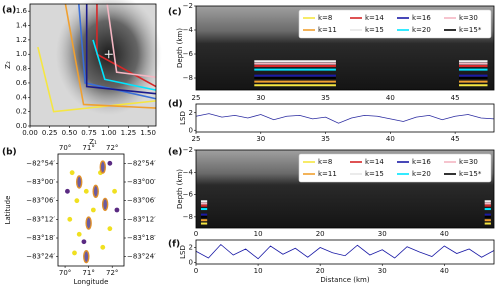 This screenshot has height=287, width=500. What do you see at coordinates (22, 97) in the screenshot?
I see `y-tick-label: 0.4` at bounding box center [22, 97].